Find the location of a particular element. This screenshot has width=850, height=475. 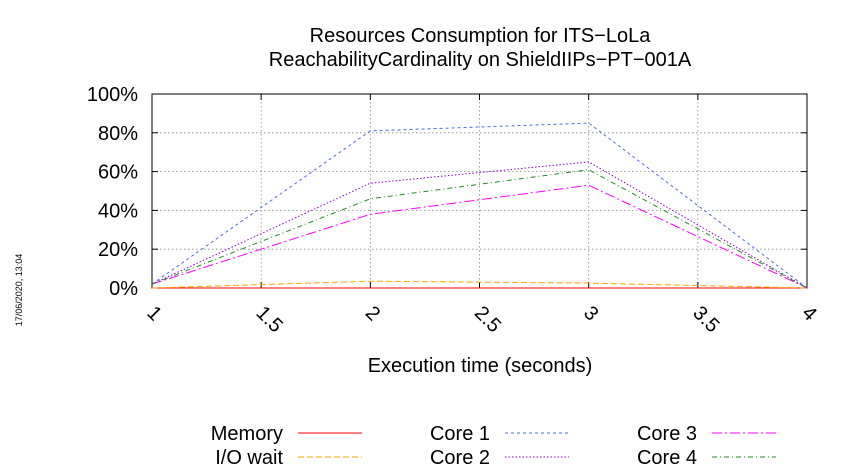

x-axis-label: Execution time (seconds) is located at coordinates (480, 366).